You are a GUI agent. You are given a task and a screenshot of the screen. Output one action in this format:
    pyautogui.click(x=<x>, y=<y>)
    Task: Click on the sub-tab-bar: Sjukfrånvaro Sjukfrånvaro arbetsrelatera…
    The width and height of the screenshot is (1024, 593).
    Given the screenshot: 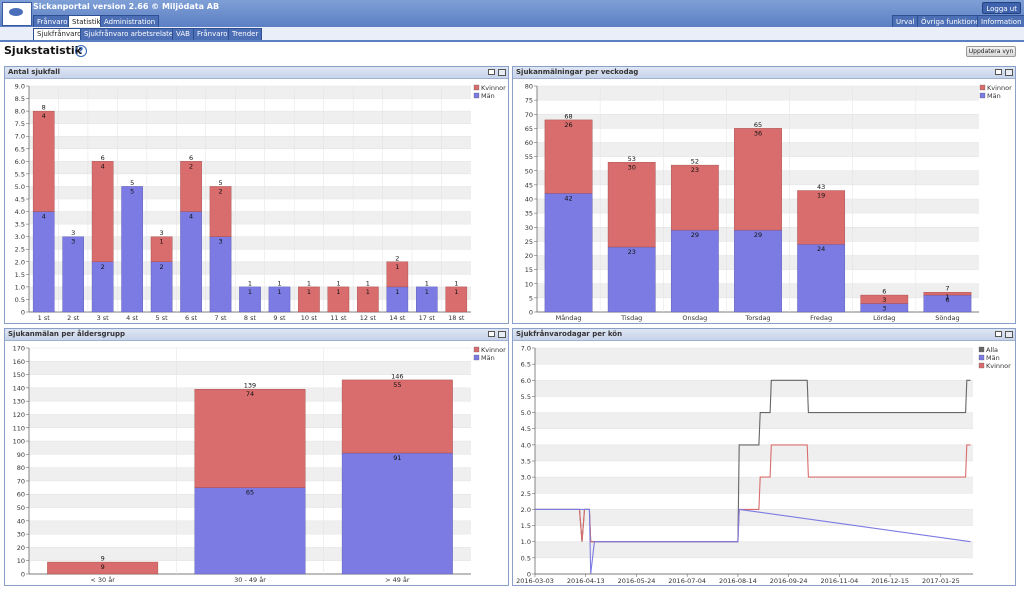 What is the action you would take?
    pyautogui.click(x=512, y=34)
    